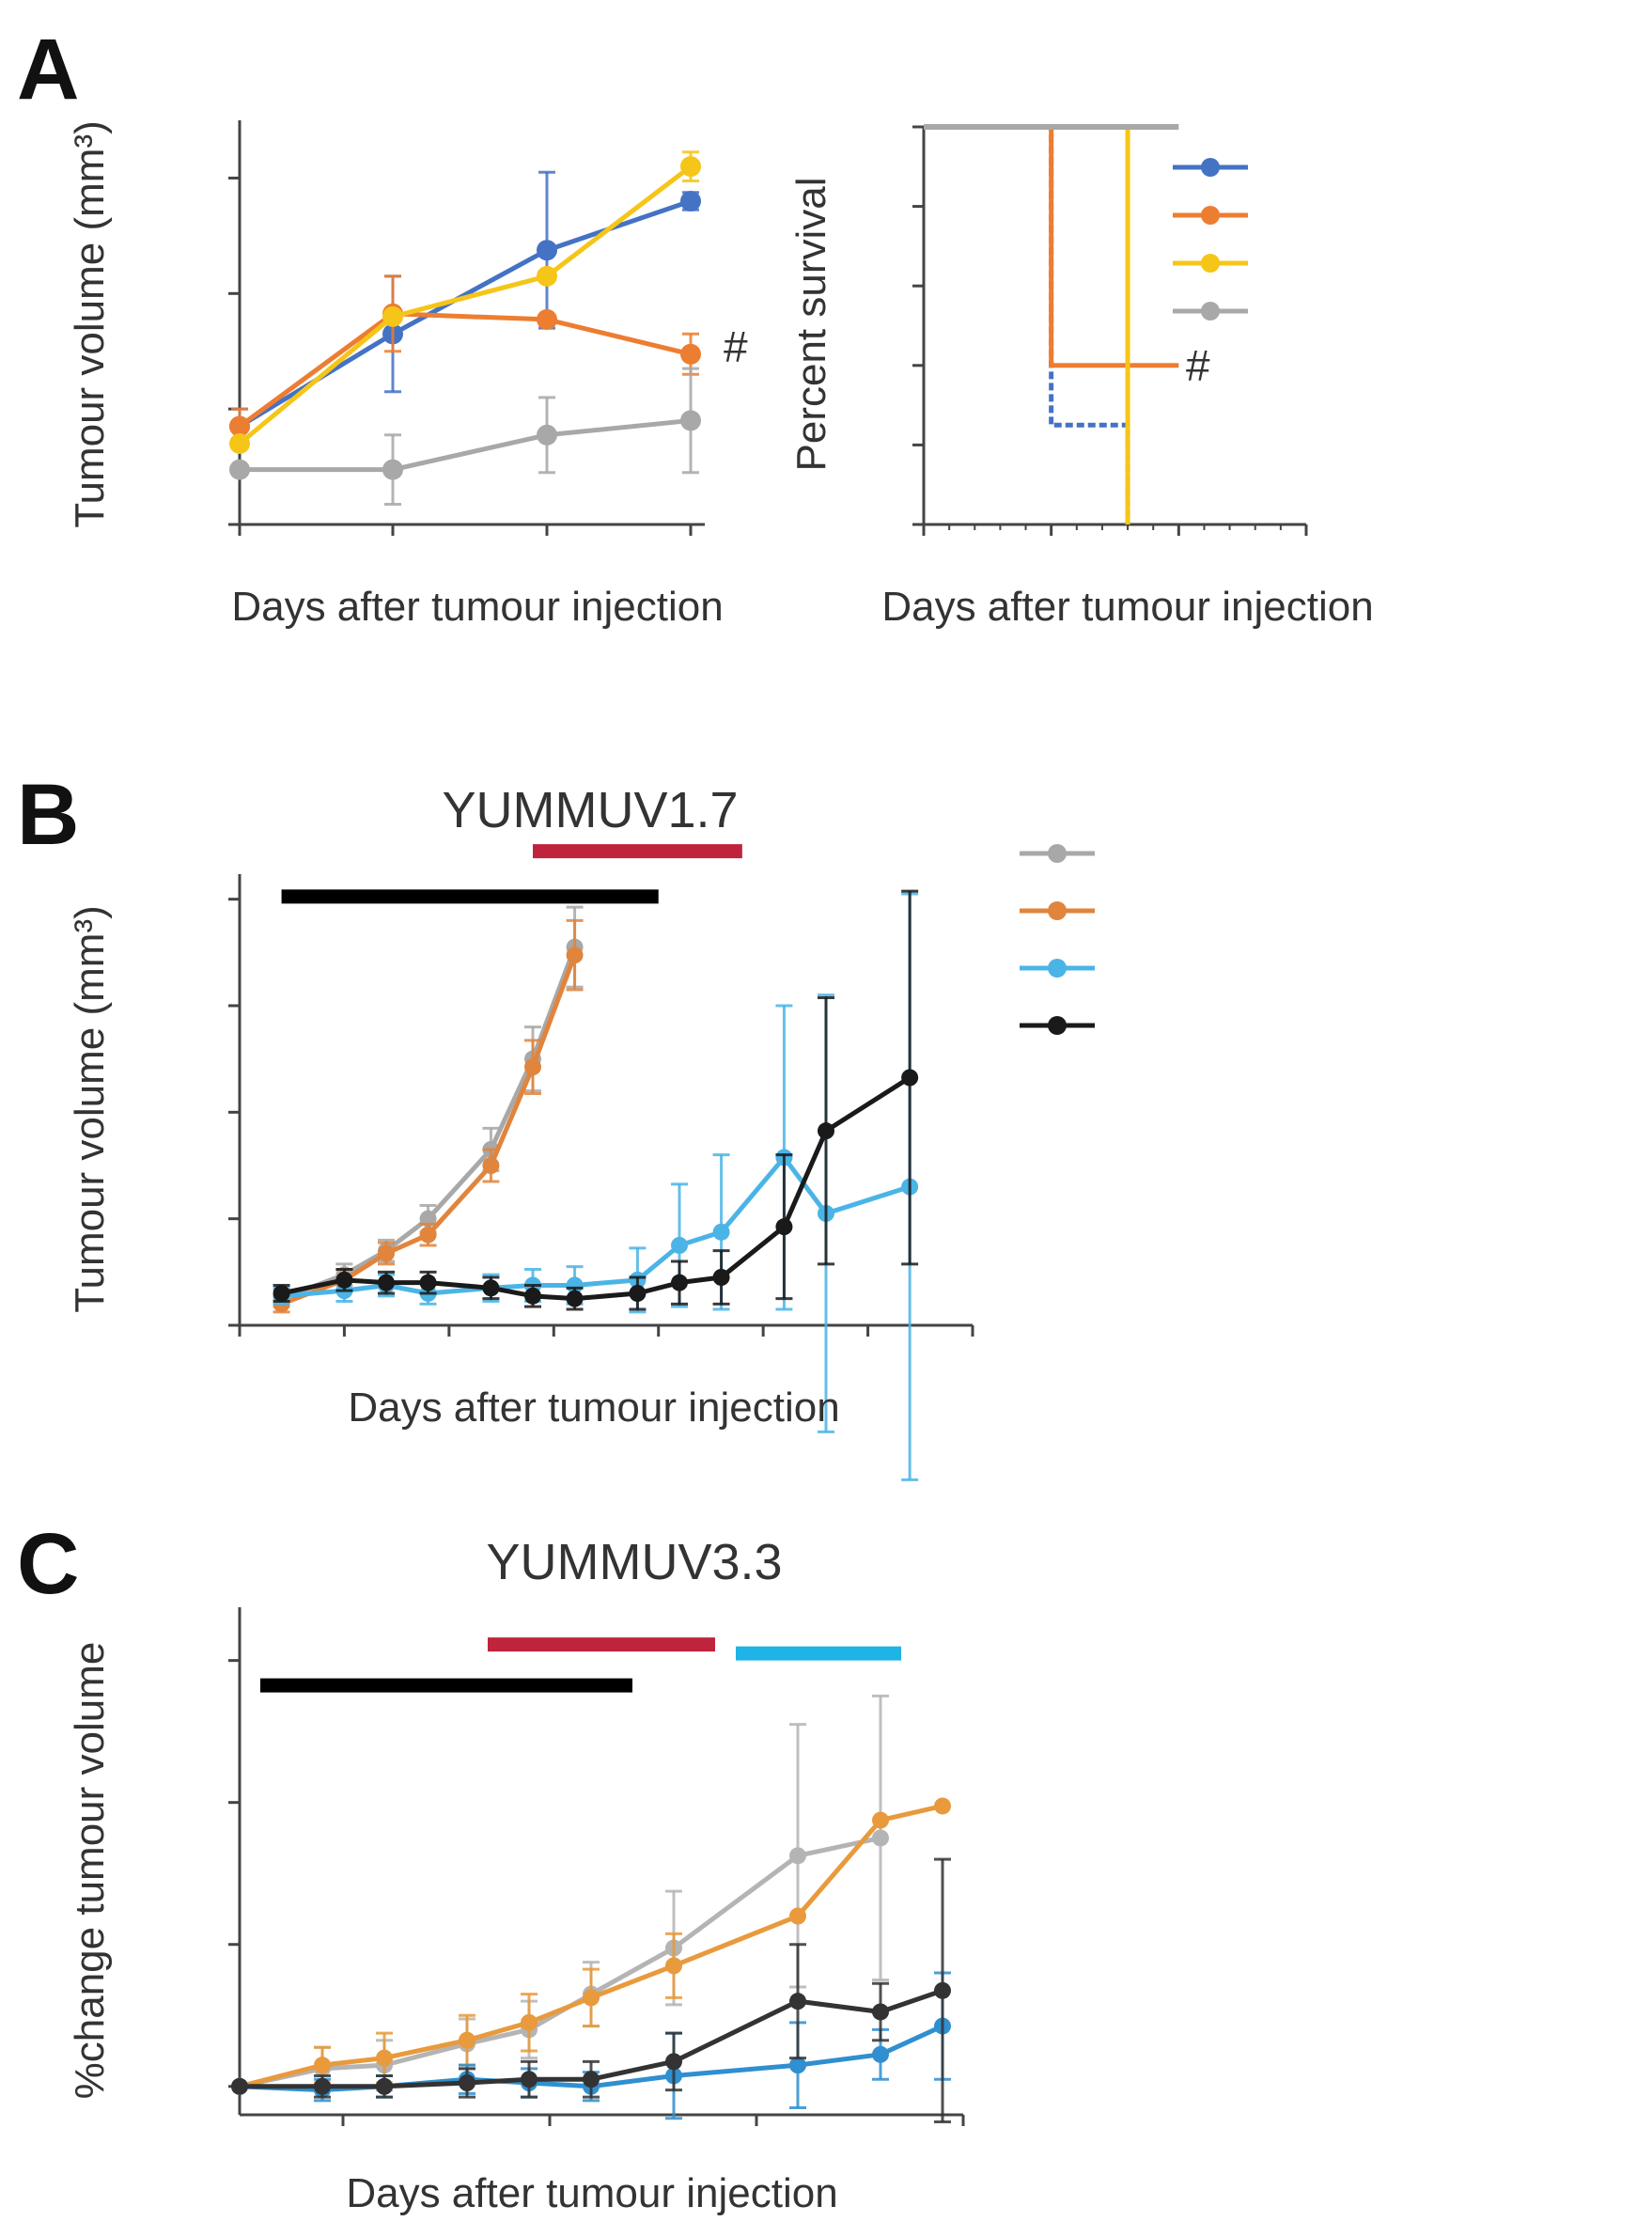 The height and width of the screenshot is (2237, 1652). I want to click on panel-a-survival-series-c57bl6-control-line, so click(1027, 324).